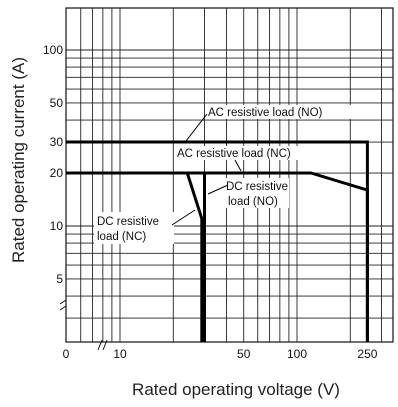 The height and width of the screenshot is (407, 398). I want to click on x-tick-label: 10, so click(120, 354).